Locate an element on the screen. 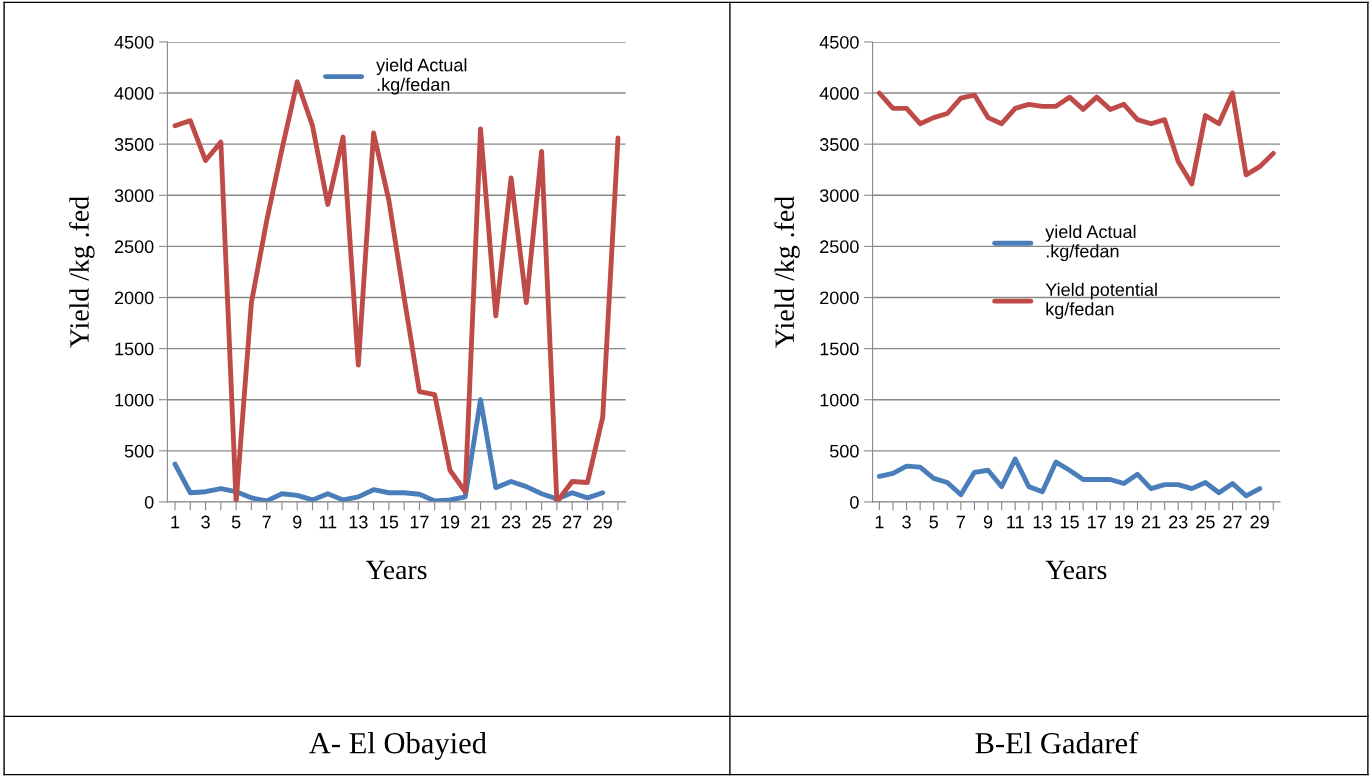 This screenshot has width=1372, height=777. text: A- El Obayied is located at coordinates (398, 746).